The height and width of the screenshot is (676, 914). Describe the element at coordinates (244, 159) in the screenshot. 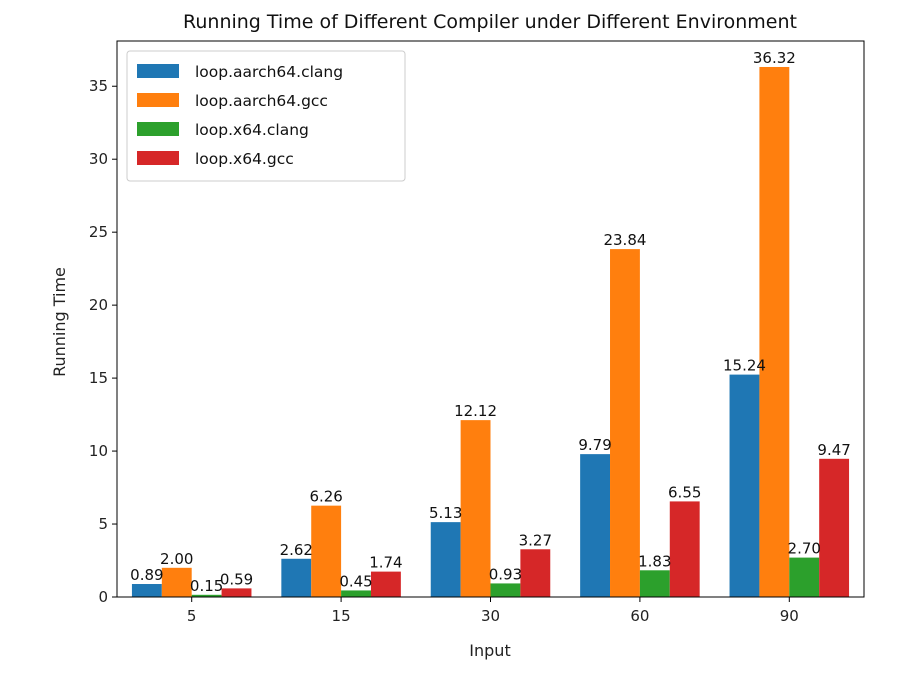

I see `legend-label: loop.x64.gcc` at that location.